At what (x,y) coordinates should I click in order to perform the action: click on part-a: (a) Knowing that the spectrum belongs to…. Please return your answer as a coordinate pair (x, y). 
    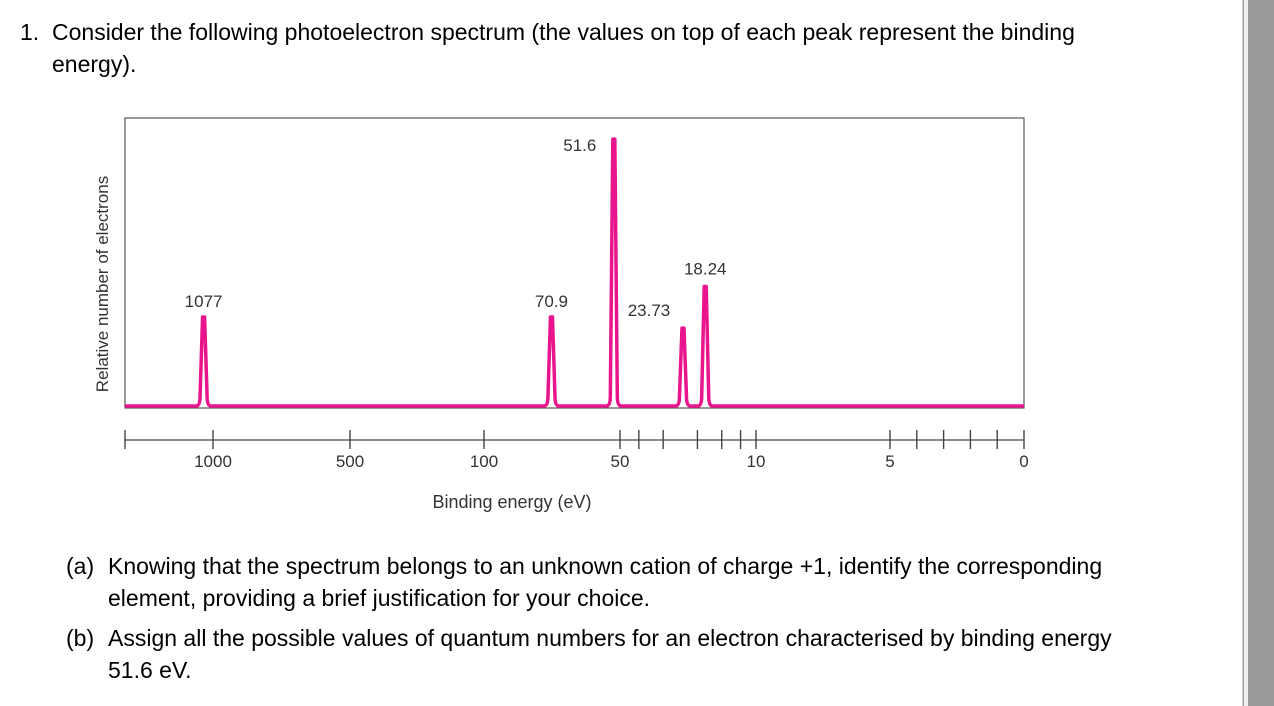
    Looking at the image, I should click on (596, 582).